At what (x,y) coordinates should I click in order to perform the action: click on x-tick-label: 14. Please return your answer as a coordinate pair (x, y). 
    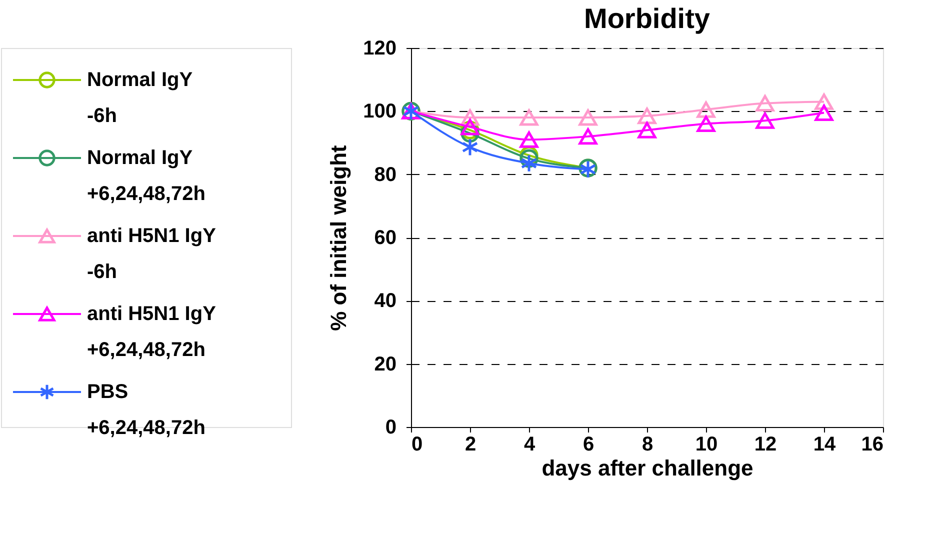
    Looking at the image, I should click on (824, 445).